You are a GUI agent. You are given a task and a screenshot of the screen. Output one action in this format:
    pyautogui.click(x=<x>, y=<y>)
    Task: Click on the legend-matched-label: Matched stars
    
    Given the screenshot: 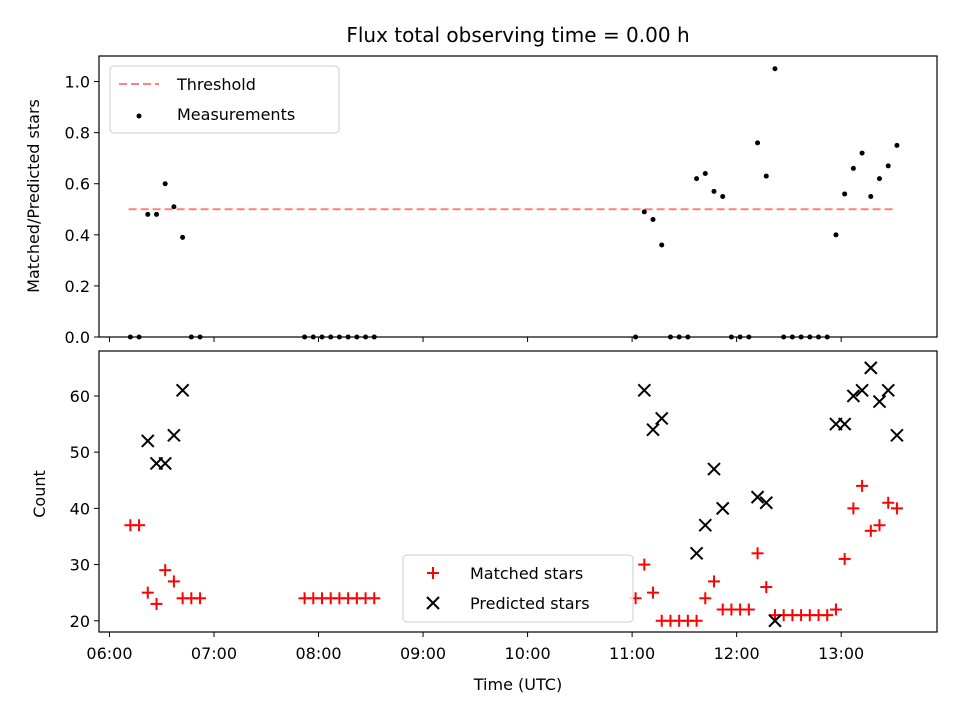 What is the action you would take?
    pyautogui.click(x=526, y=573)
    